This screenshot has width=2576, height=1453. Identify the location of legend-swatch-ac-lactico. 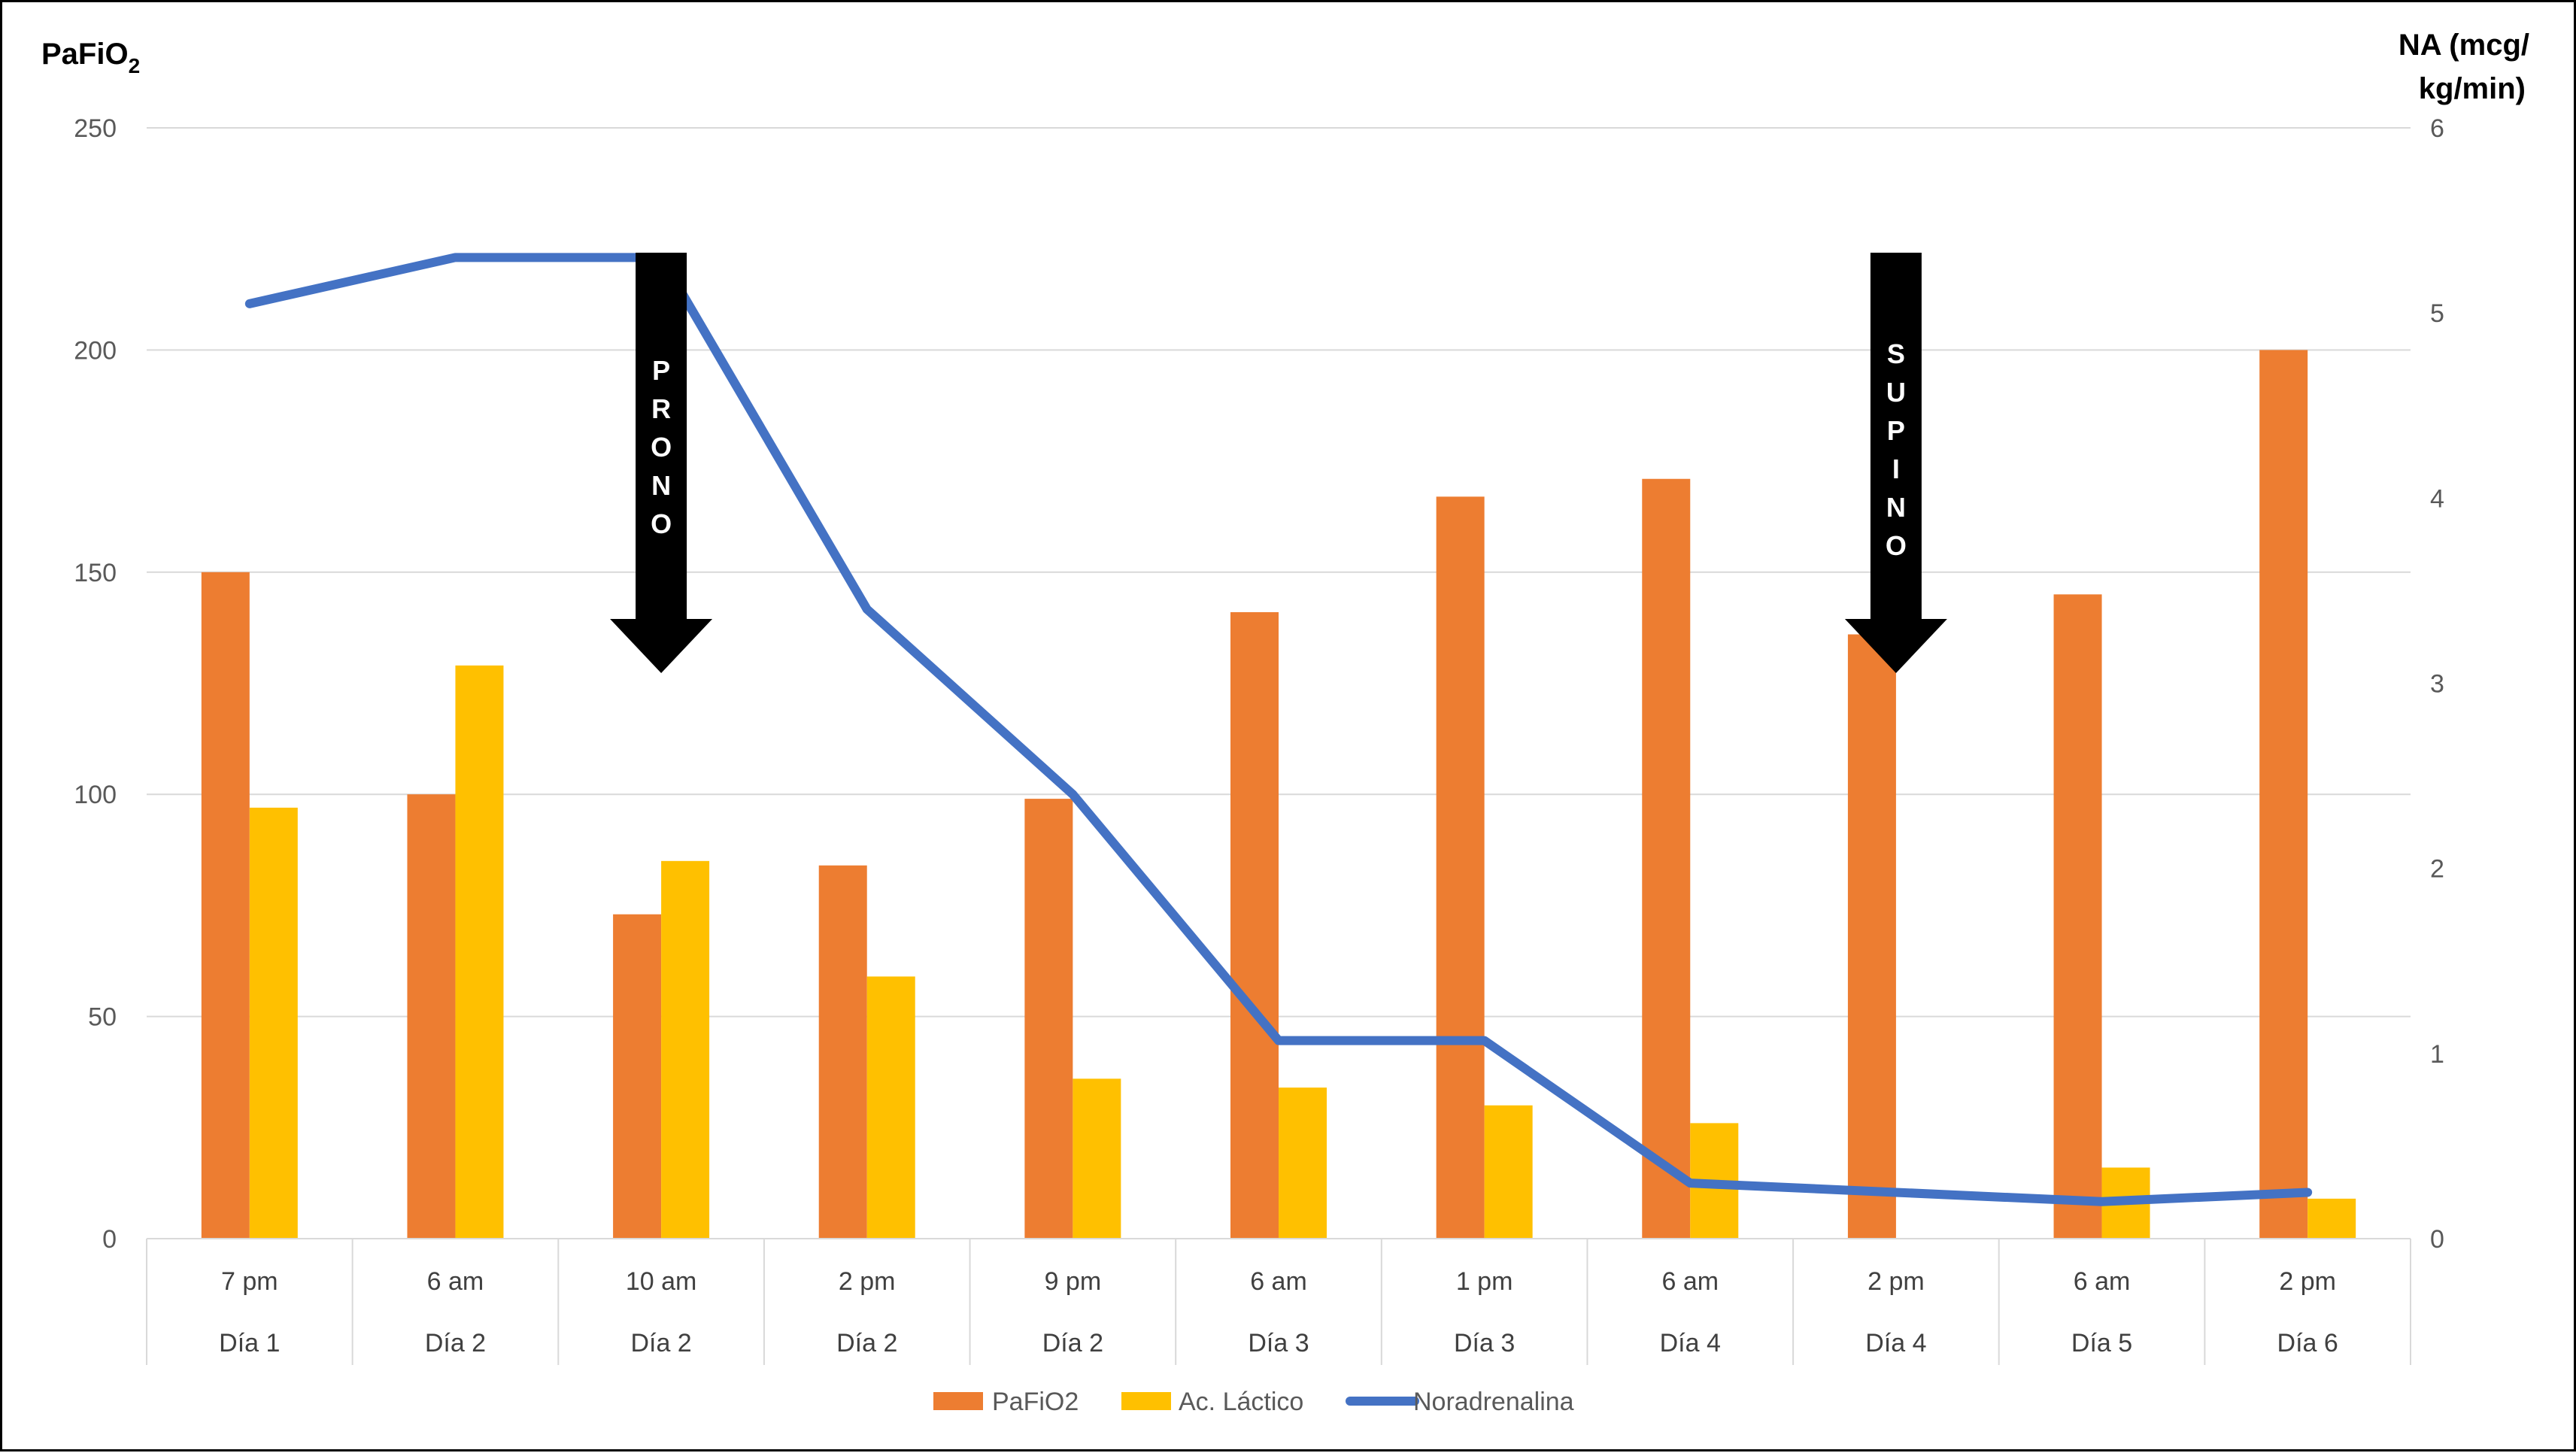
(1146, 1401).